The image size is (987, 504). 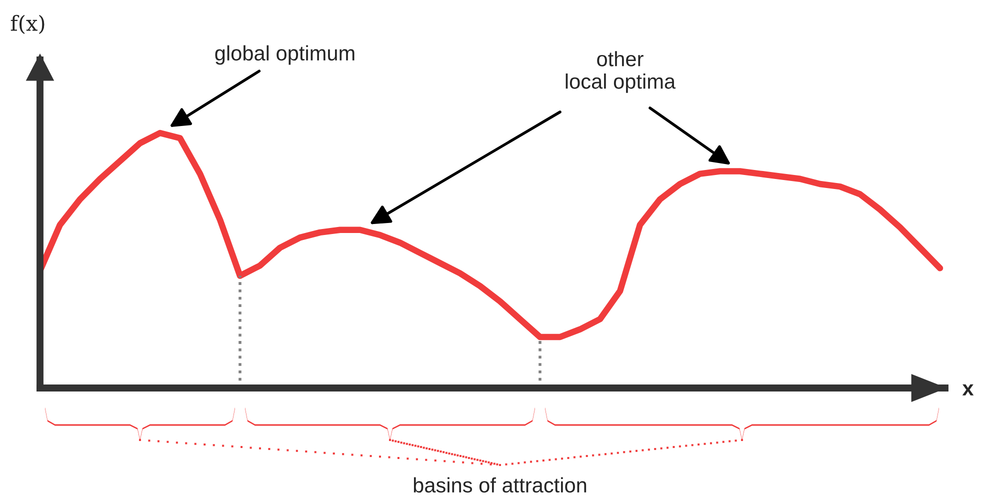 What do you see at coordinates (27, 24) in the screenshot?
I see `y-axis-title: f(x)` at bounding box center [27, 24].